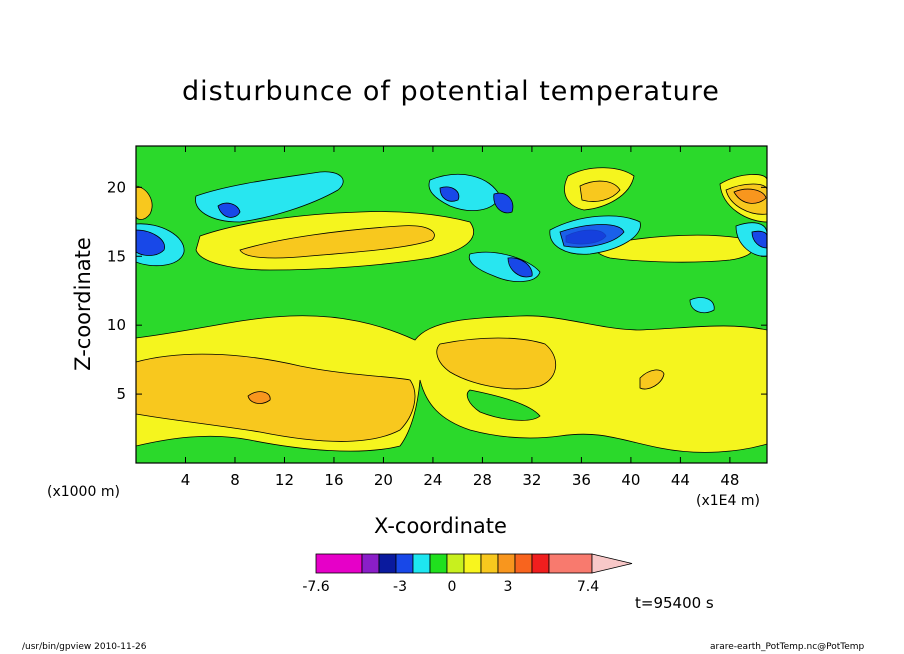  I want to click on x-tick-label: 32, so click(531, 480).